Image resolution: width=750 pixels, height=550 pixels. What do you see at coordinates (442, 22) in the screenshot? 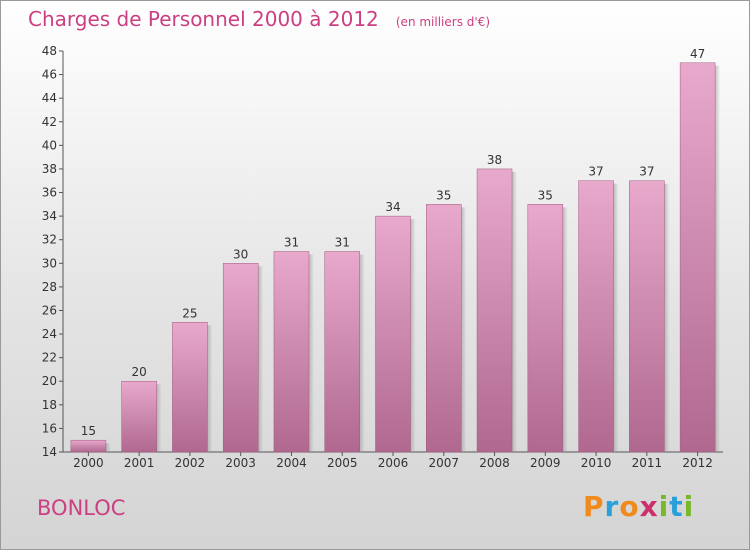
I see `chart-subtitle: (en milliers d'€)` at bounding box center [442, 22].